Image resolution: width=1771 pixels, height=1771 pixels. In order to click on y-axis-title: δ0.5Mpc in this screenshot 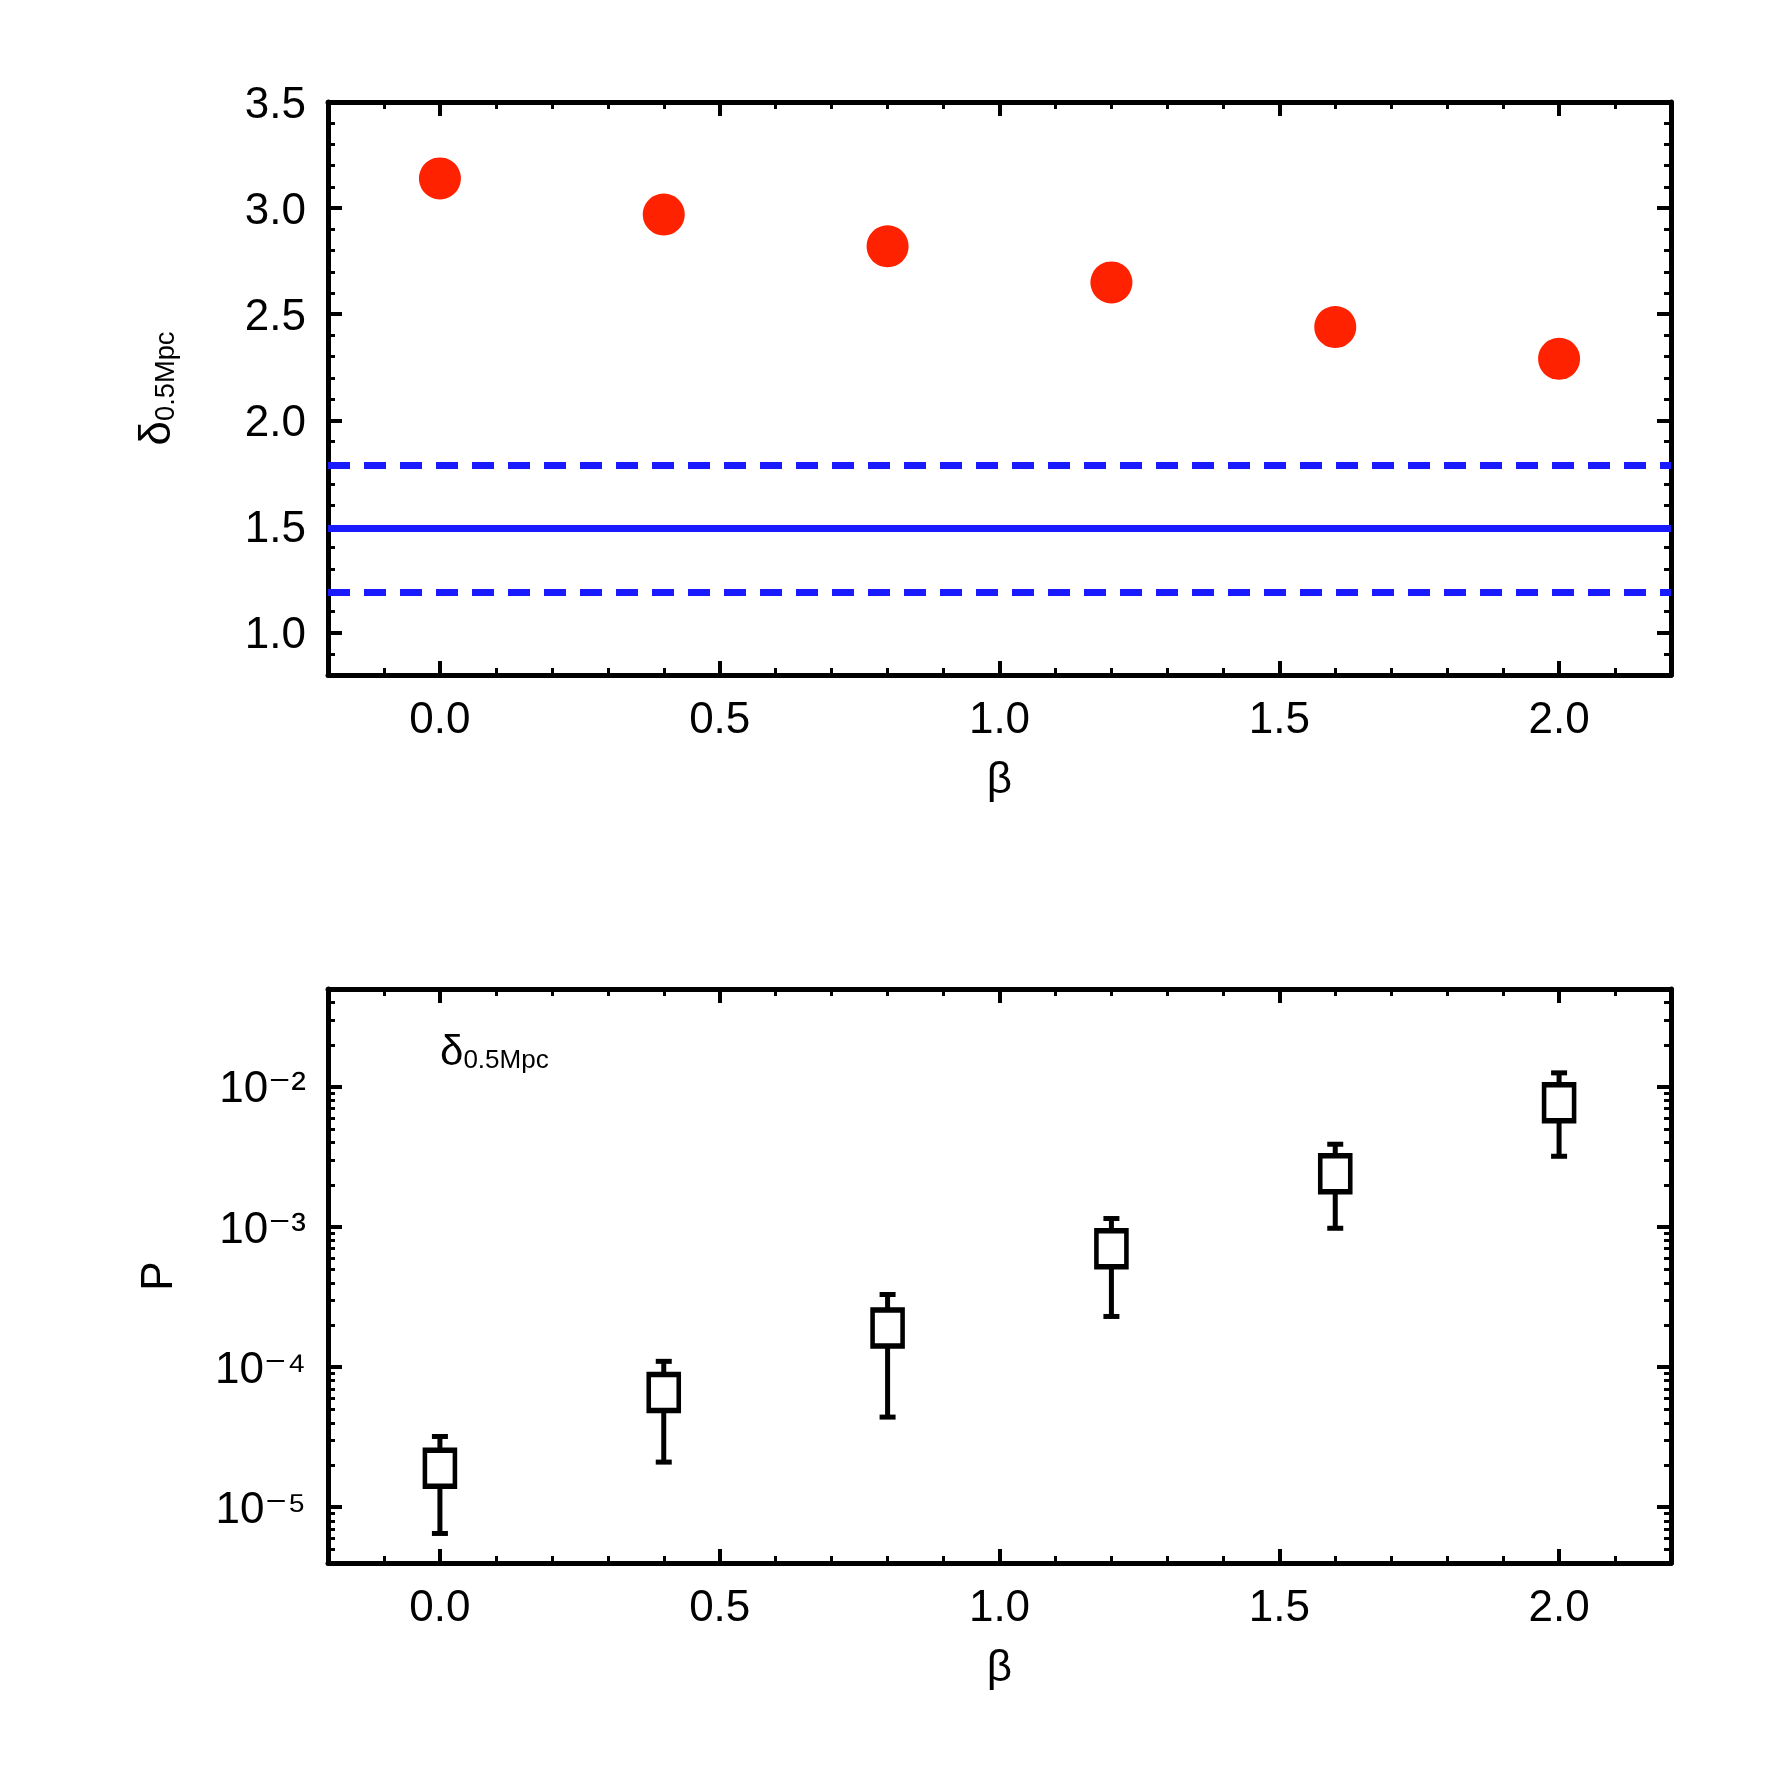, I will do `click(155, 388)`.